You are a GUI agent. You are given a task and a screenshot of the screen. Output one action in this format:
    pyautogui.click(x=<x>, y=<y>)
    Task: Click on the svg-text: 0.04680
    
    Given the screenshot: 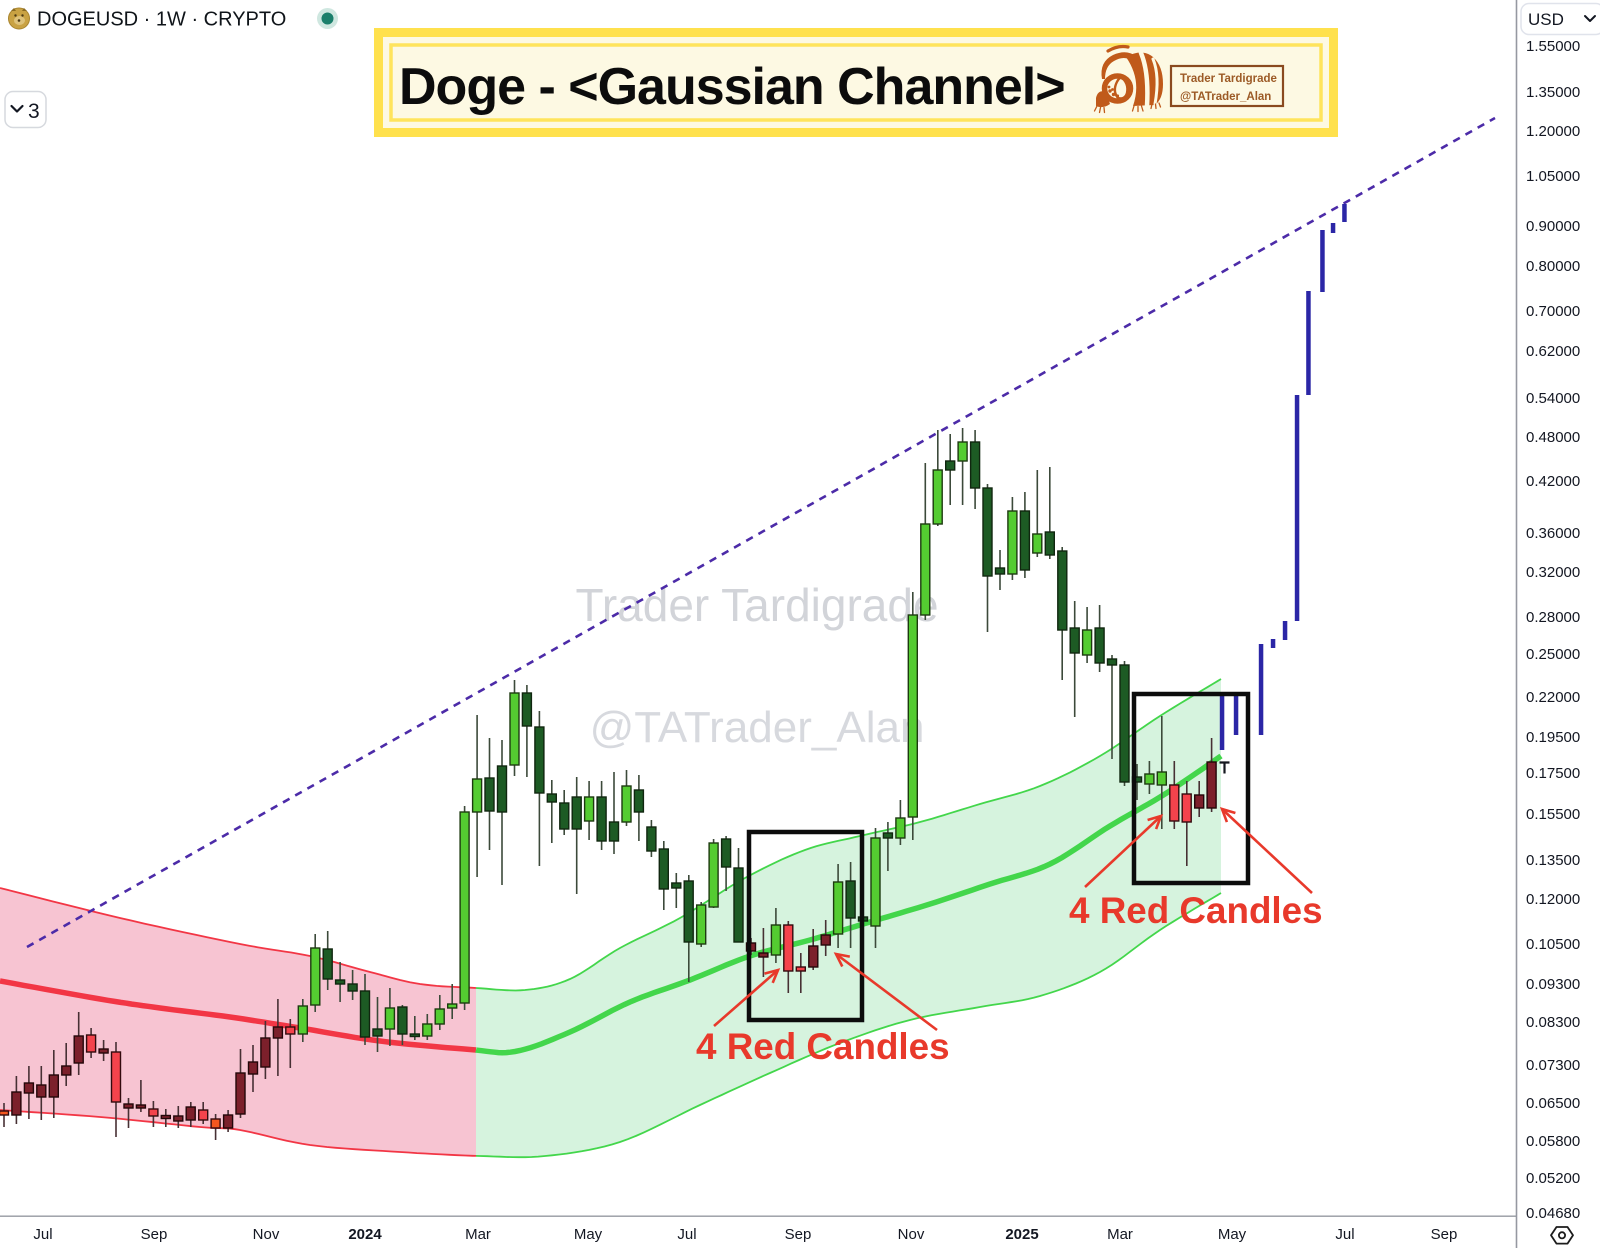 What is the action you would take?
    pyautogui.click(x=1553, y=1213)
    